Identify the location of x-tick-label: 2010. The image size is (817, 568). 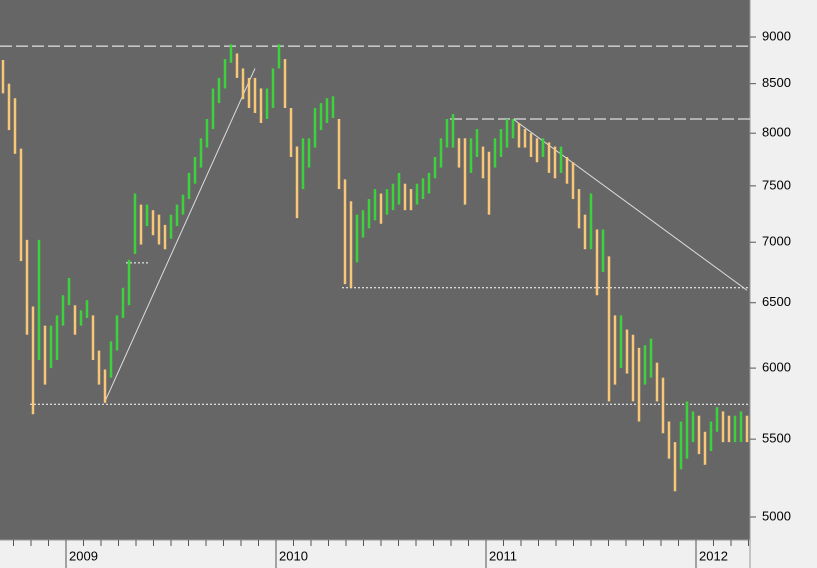
(293, 555).